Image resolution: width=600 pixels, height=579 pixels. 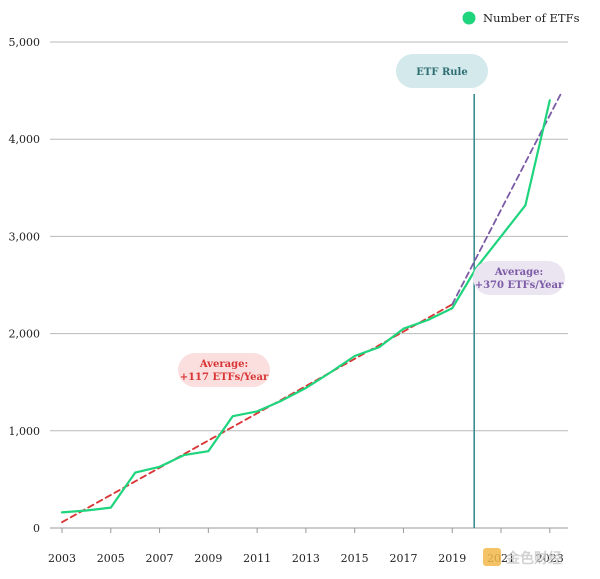 What do you see at coordinates (533, 558) in the screenshot?
I see `watermark-text: 金色财经` at bounding box center [533, 558].